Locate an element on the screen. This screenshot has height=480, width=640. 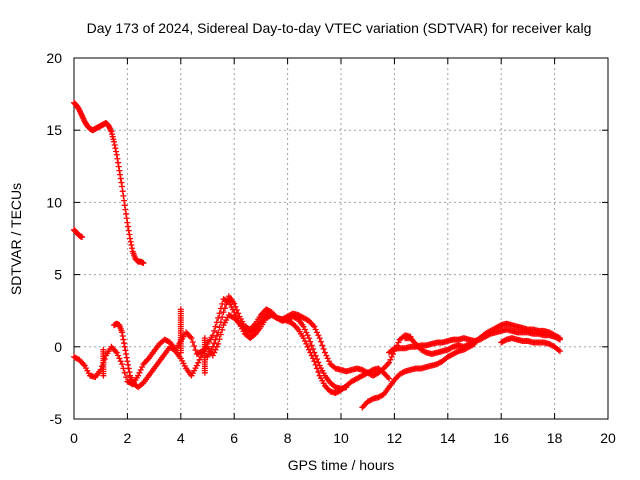
x-tick-label: 16 is located at coordinates (501, 438).